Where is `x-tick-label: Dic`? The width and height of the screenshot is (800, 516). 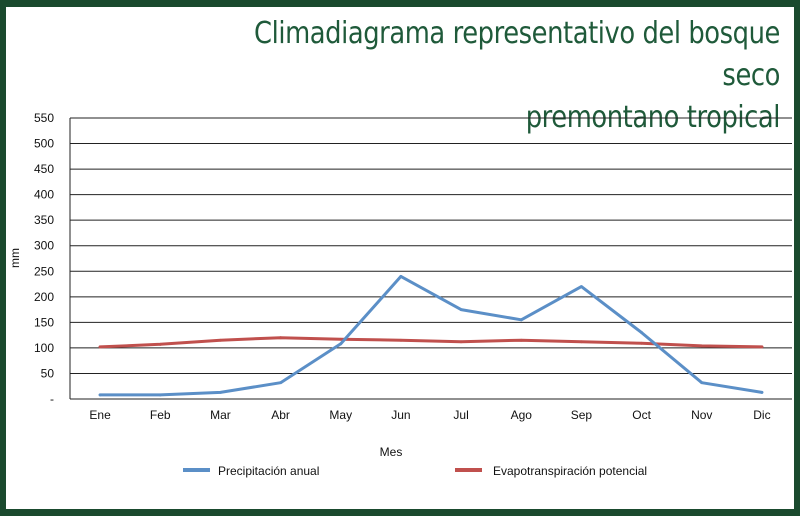
x-tick-label: Dic is located at coordinates (761, 415).